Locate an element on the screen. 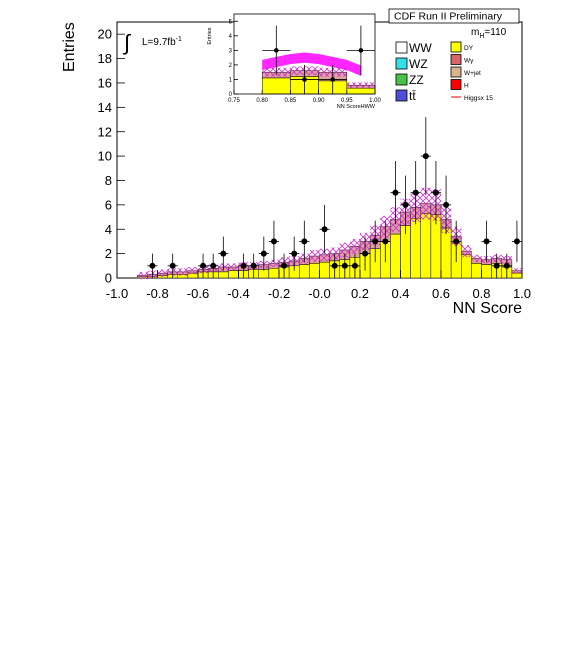  x-axis-ticks: -1.0 -0.8 -0.6 -0.4 -0.2 -0.0 0.2 0.4 0.6 0.8 1.0 is located at coordinates (318, 285).